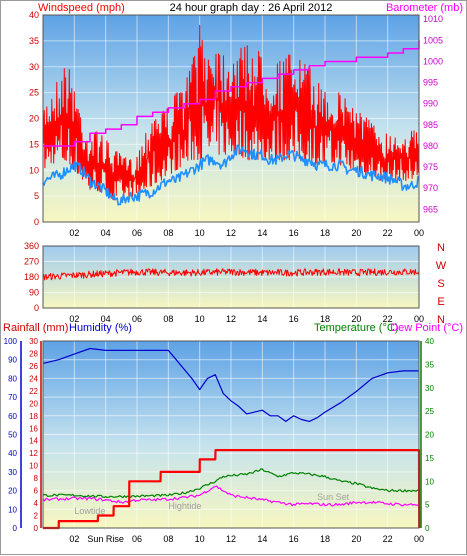 The width and height of the screenshot is (467, 556). What do you see at coordinates (356, 328) in the screenshot?
I see `temperature-axis-label: Temperature (°C)` at bounding box center [356, 328].